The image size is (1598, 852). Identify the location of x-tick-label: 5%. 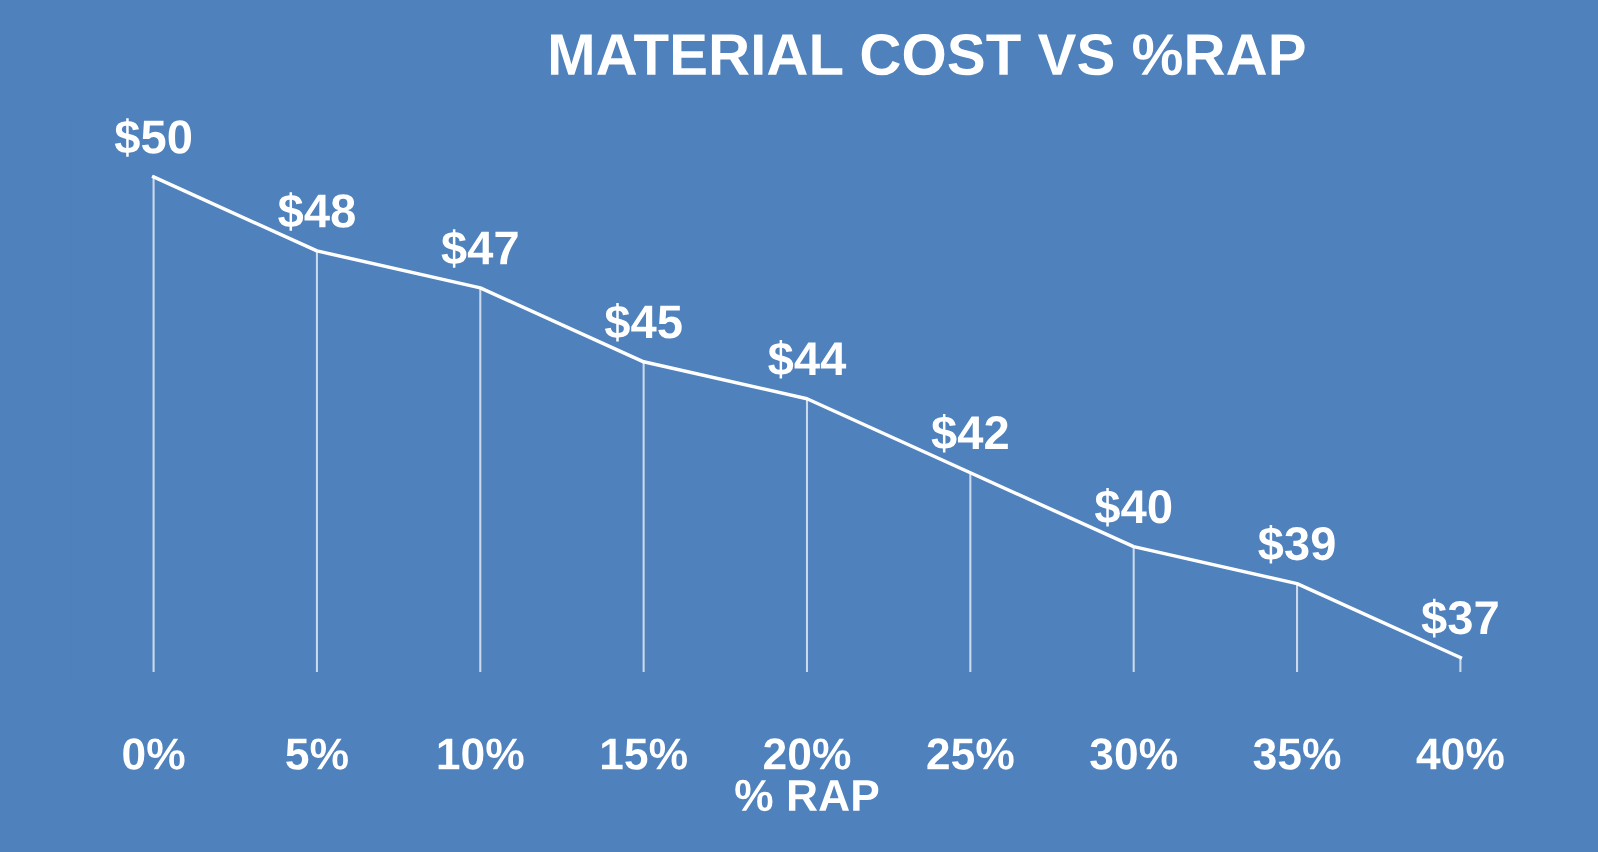
(317, 754).